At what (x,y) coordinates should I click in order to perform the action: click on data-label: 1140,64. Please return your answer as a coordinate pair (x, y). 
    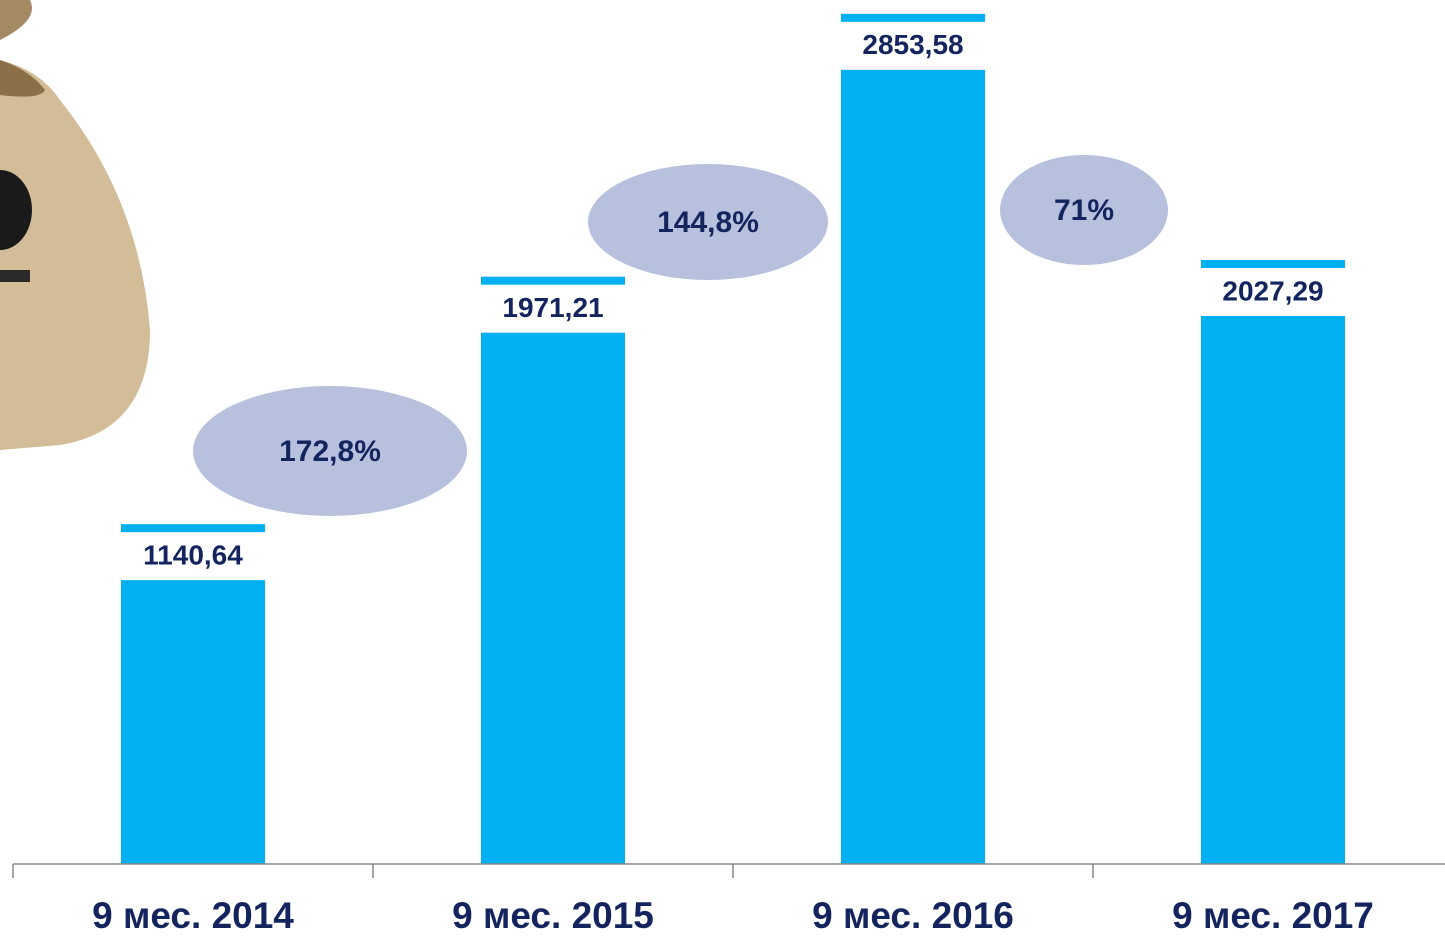
    Looking at the image, I should click on (193, 555).